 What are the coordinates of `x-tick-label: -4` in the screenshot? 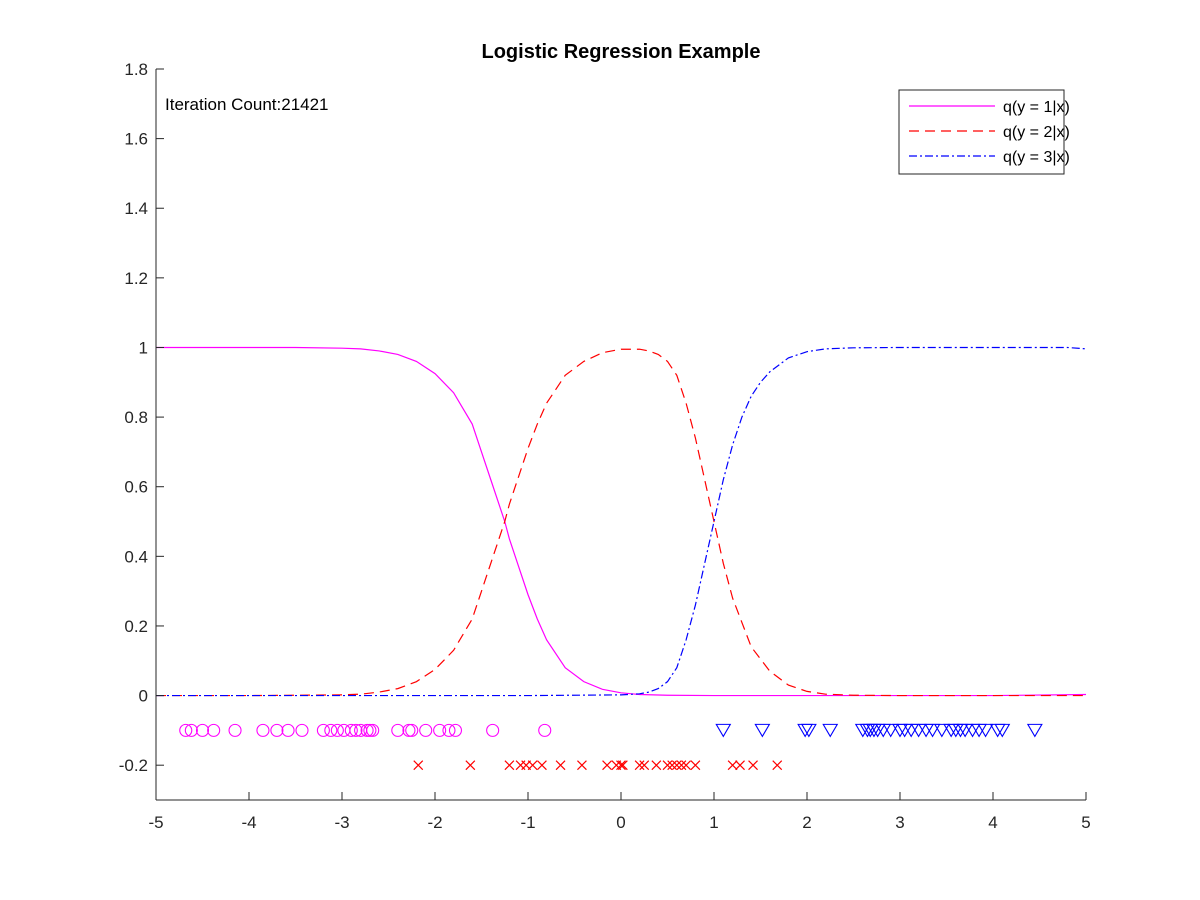 It's located at (248, 822).